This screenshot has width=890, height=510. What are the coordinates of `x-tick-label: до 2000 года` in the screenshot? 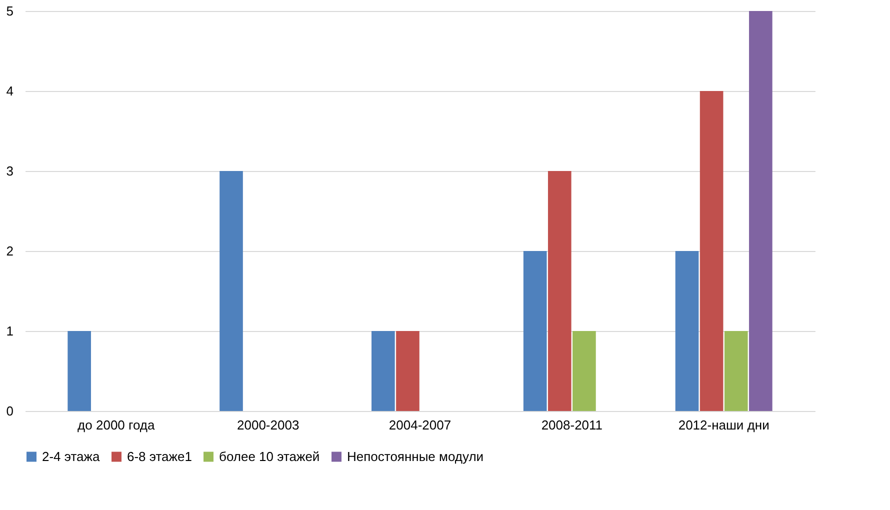 It's located at (117, 425).